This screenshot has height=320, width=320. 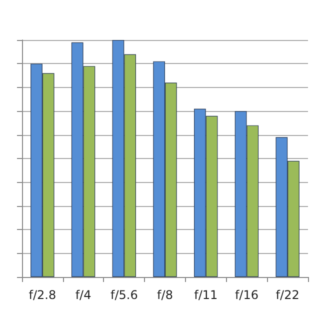 I want to click on x-tick-label: f/11, so click(x=206, y=295).